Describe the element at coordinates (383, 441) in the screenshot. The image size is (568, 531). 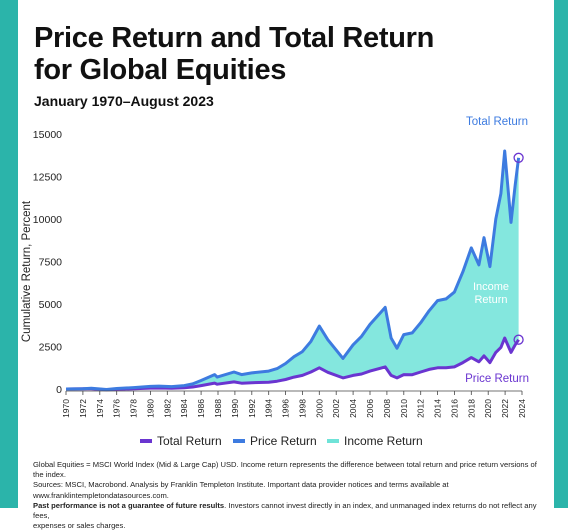
I see `legend-label-income-return: Income Return` at that location.